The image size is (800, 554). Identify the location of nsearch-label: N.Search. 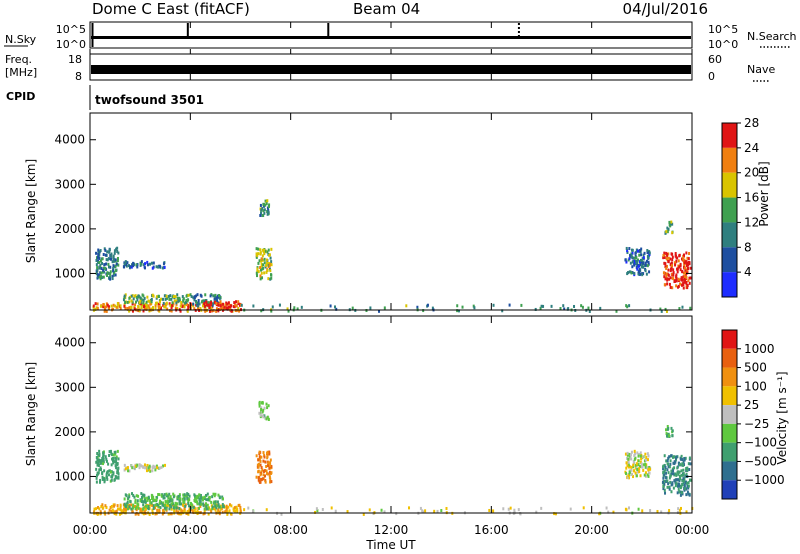
(772, 36).